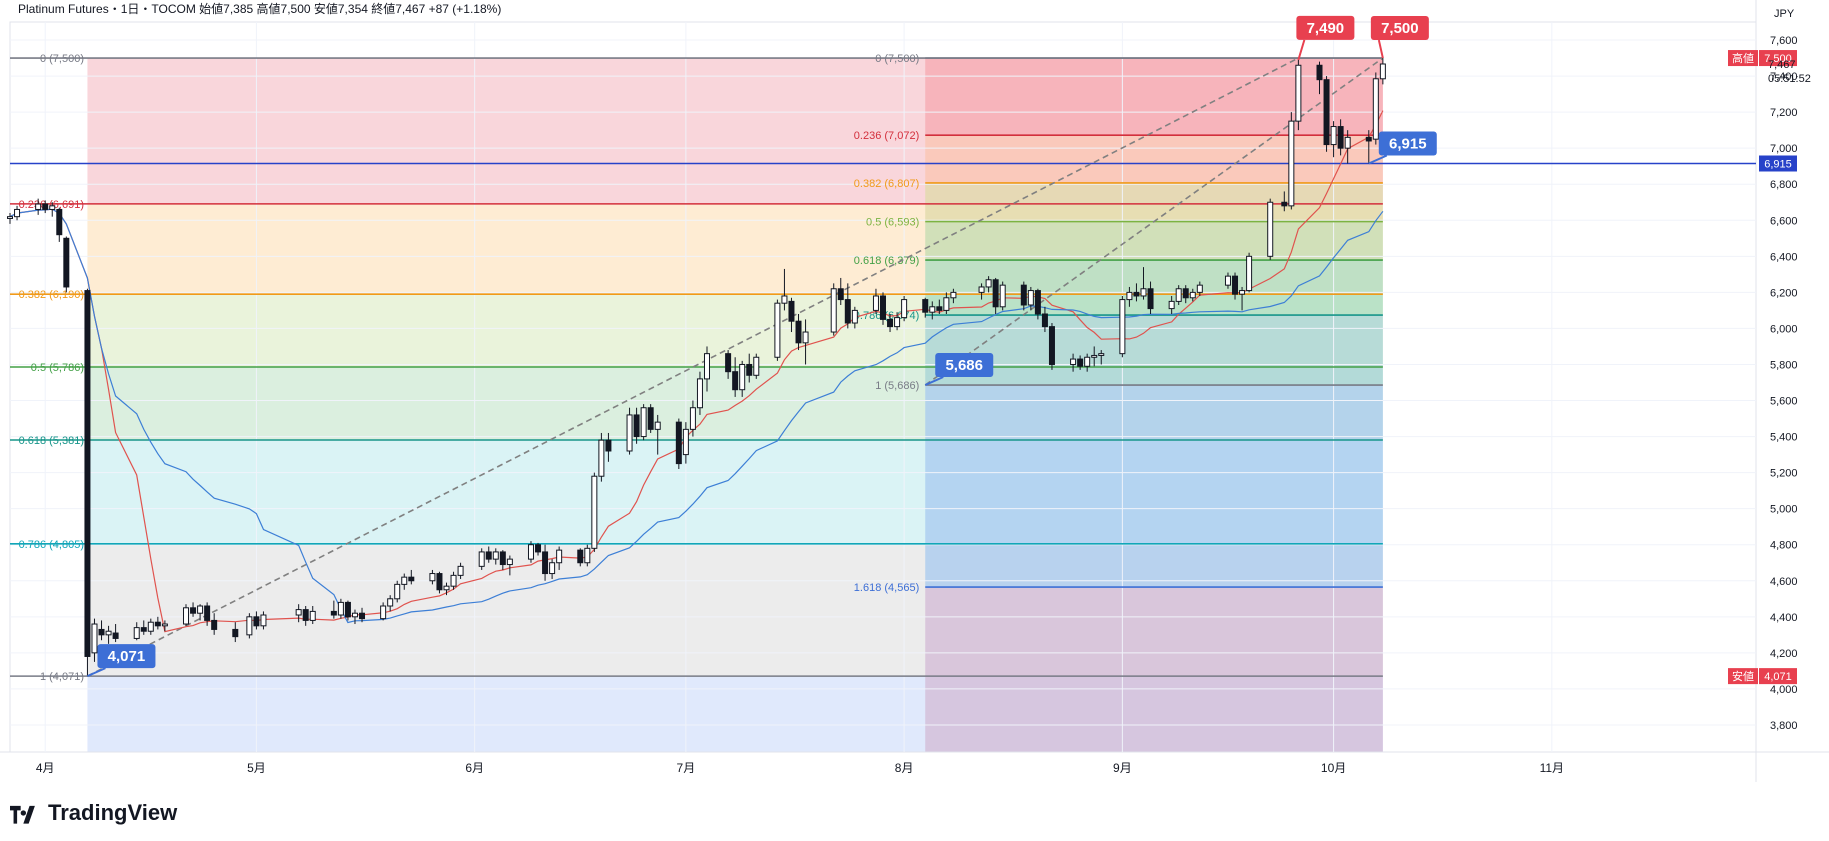 Image resolution: width=1829 pixels, height=841 pixels. What do you see at coordinates (1154, 221) in the screenshot?
I see `trend-line` at bounding box center [1154, 221].